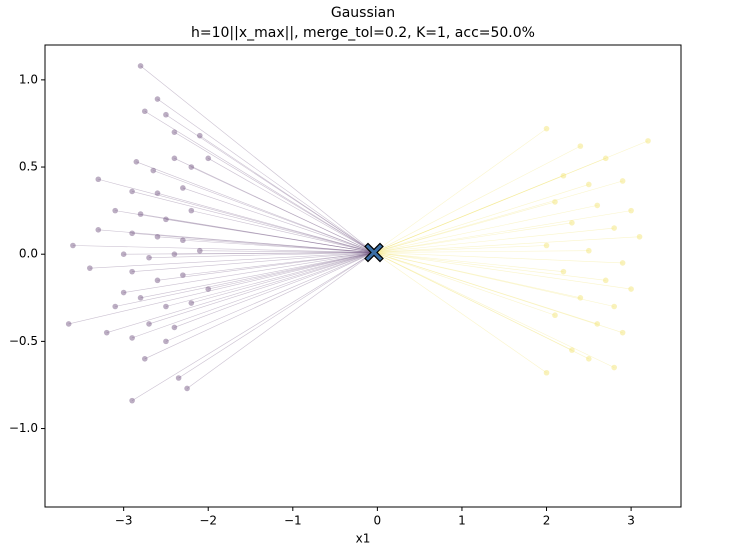  Describe the element at coordinates (293, 521) in the screenshot. I see `x-tick-label: −1` at that location.